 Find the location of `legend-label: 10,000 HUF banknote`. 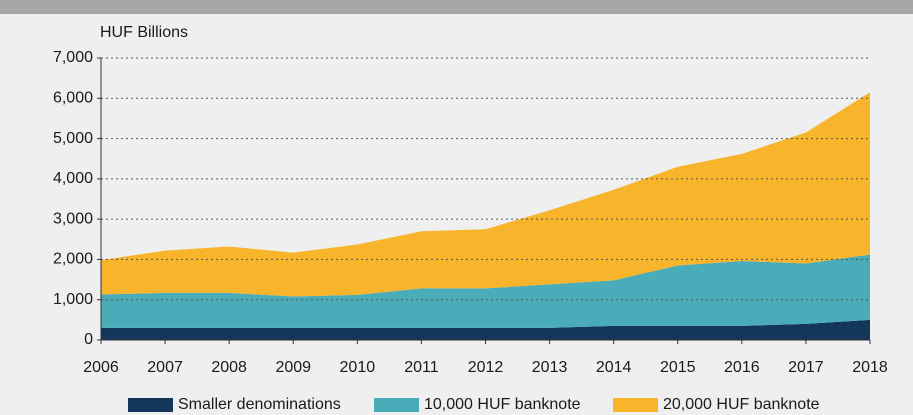

legend-label: 10,000 HUF banknote is located at coordinates (502, 404).